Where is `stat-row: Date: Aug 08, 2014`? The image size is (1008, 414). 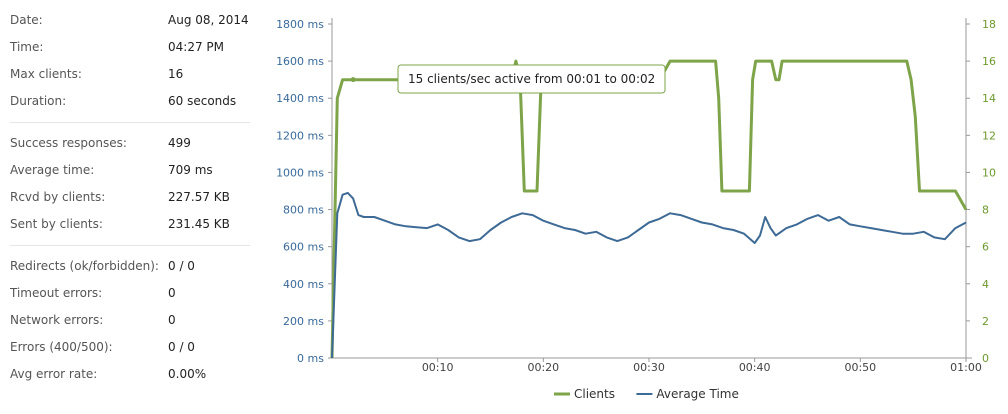
stat-row: Date: Aug 08, 2014 is located at coordinates (130, 19).